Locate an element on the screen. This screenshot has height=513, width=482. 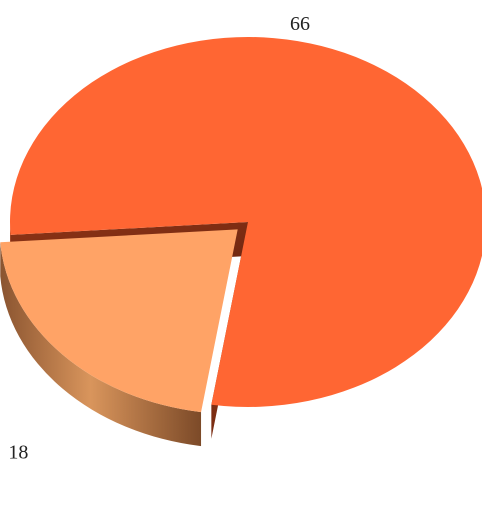
data-label-1: 18 is located at coordinates (18, 453).